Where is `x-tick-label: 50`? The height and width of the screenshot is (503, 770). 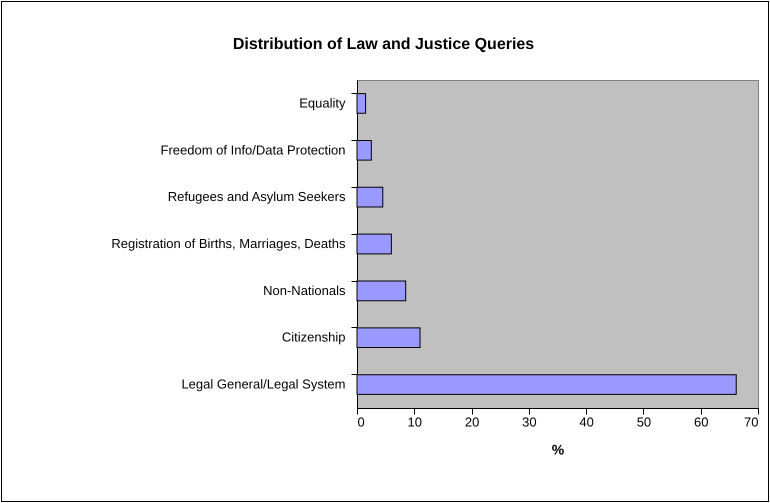 x-tick-label: 50 is located at coordinates (644, 422).